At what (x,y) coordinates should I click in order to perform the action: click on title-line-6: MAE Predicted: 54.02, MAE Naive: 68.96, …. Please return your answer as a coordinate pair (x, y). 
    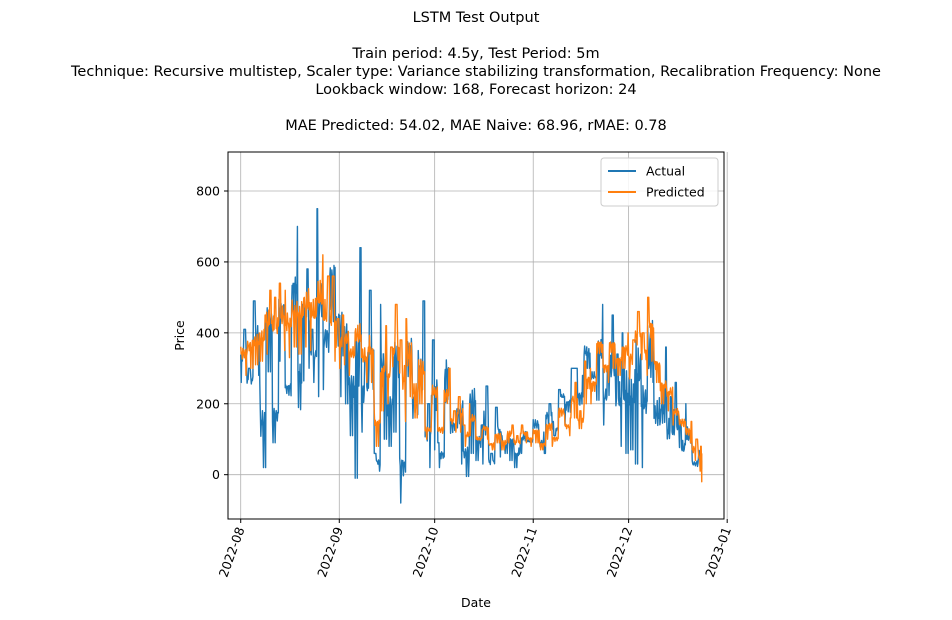
    Looking at the image, I should click on (476, 126).